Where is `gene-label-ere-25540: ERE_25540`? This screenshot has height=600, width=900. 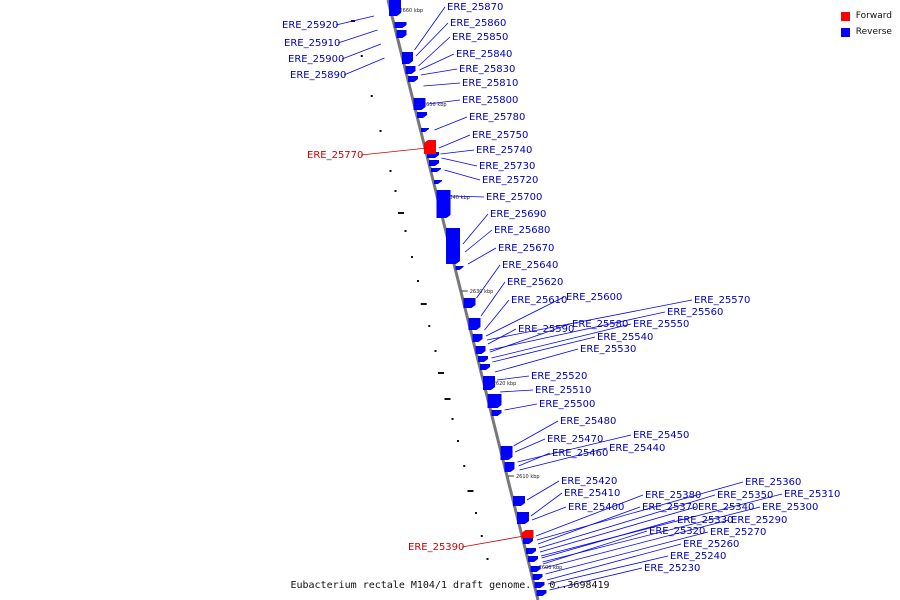
gene-label-ere-25540: ERE_25540 is located at coordinates (625, 337).